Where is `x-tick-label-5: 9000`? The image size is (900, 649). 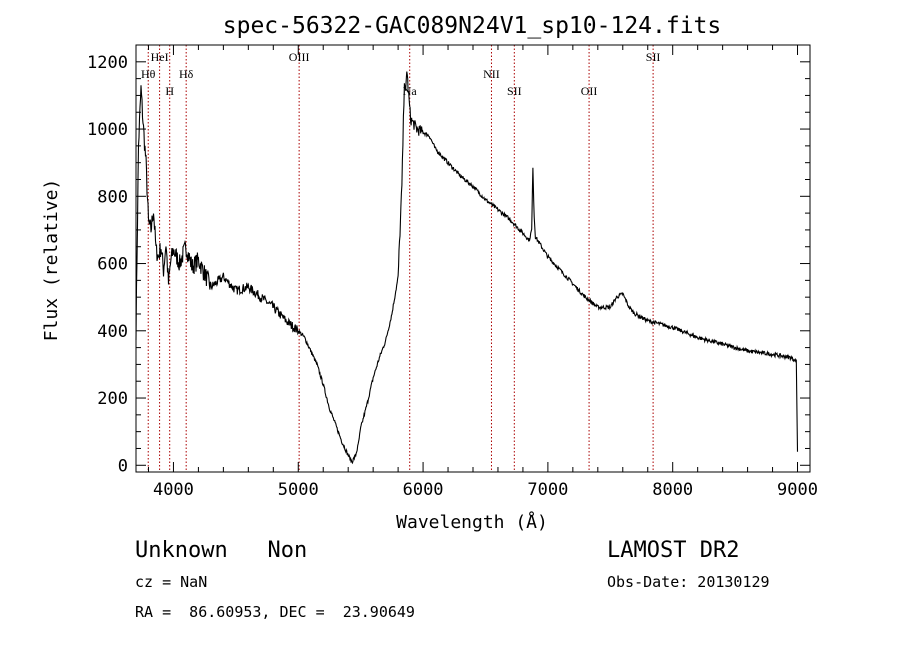 x-tick-label-5: 9000 is located at coordinates (797, 490).